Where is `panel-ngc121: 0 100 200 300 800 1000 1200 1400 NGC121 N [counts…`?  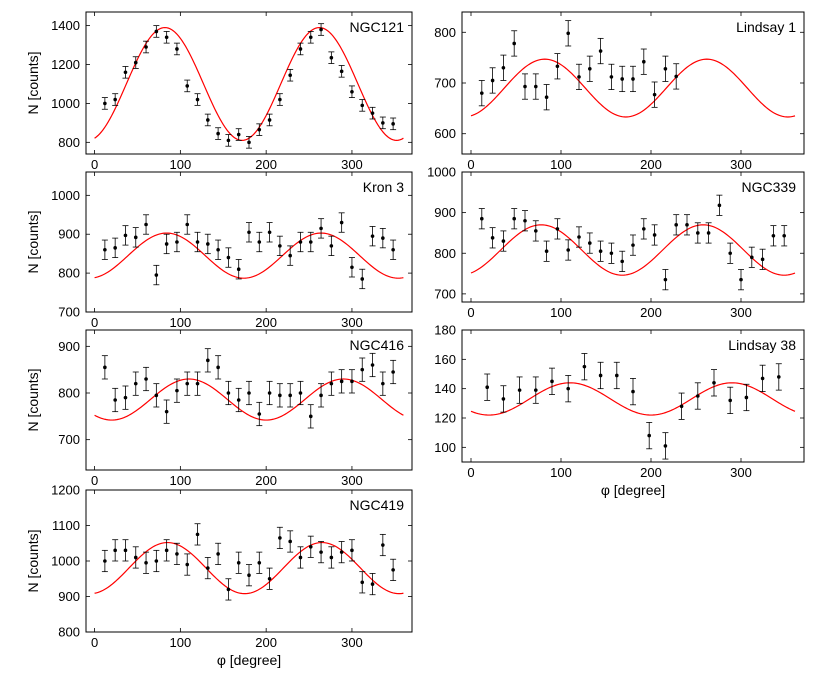
panel-ngc121: 0 100 200 300 800 1000 1200 1400 NGC121 N [counts… is located at coordinates (219, 91).